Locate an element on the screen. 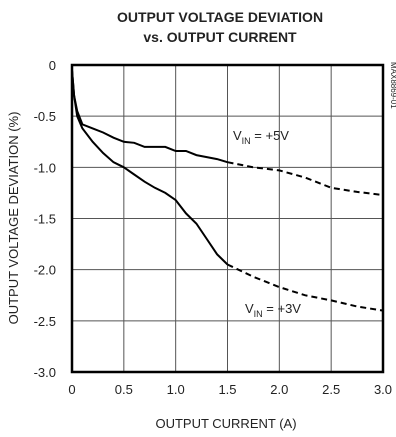  series-label: VIN = +3V is located at coordinates (273, 310).